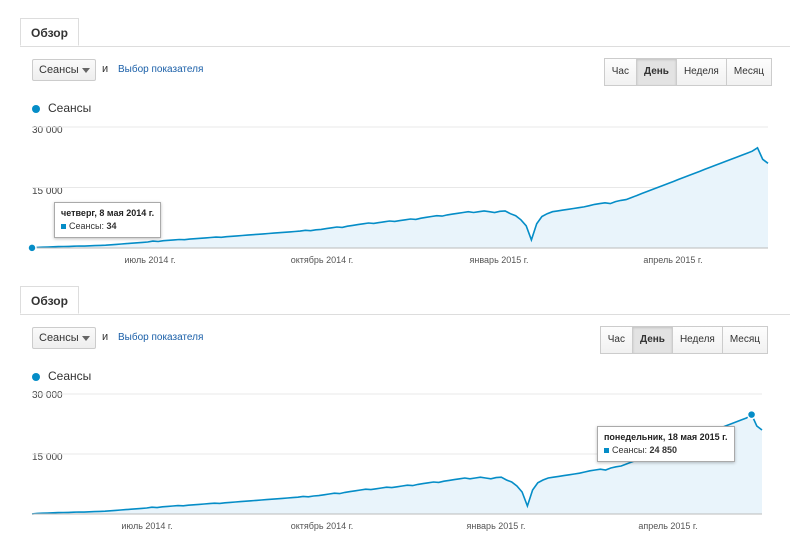 This screenshot has width=800, height=547. I want to click on tooltip-value: 24 850, so click(663, 450).